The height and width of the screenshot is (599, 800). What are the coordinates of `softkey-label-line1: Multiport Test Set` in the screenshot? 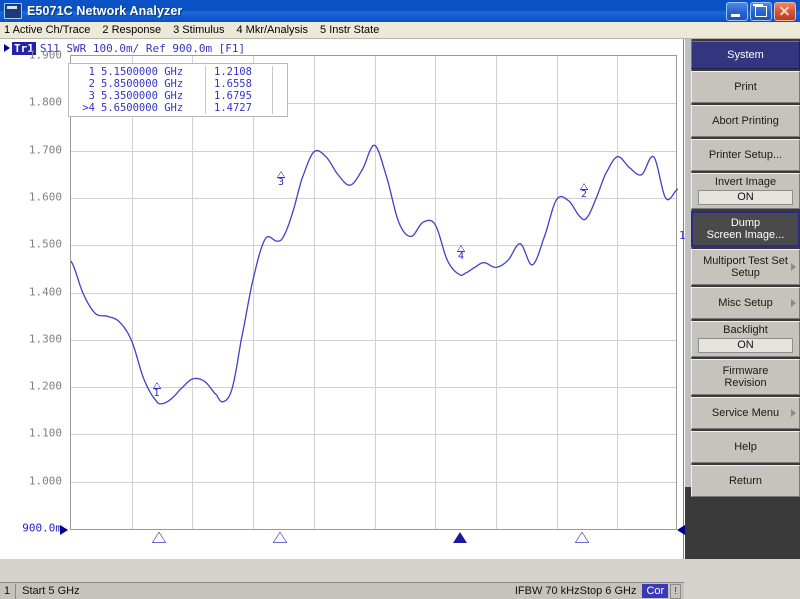 It's located at (745, 261).